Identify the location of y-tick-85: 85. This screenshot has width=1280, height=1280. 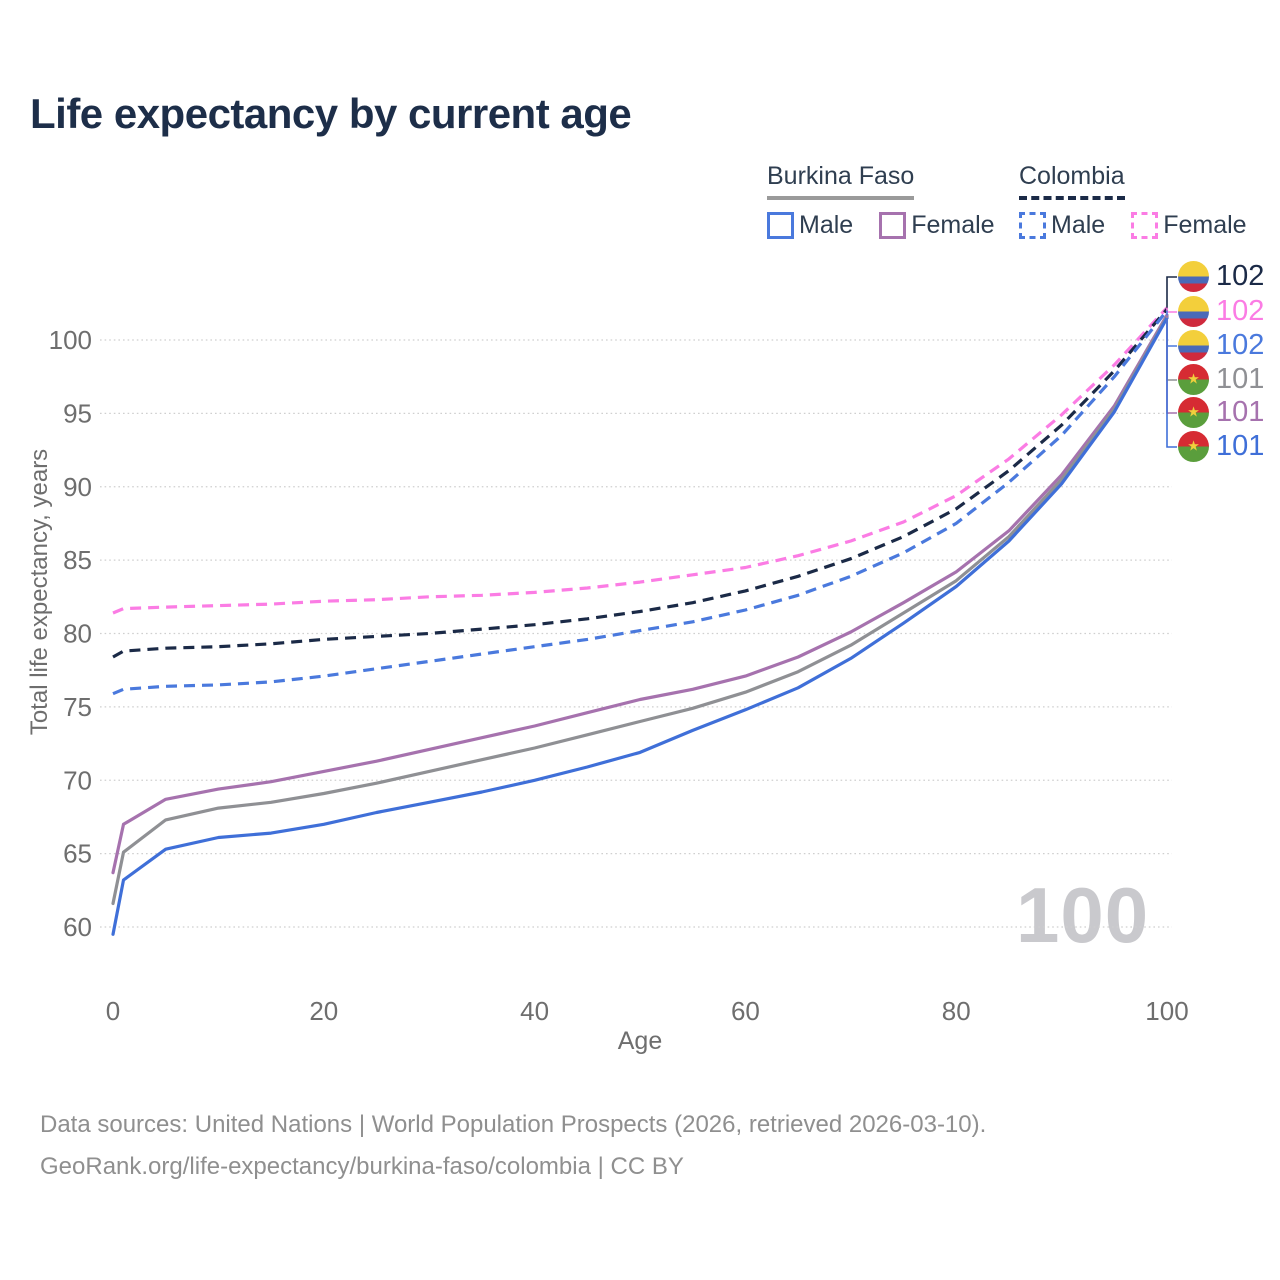
(77, 560).